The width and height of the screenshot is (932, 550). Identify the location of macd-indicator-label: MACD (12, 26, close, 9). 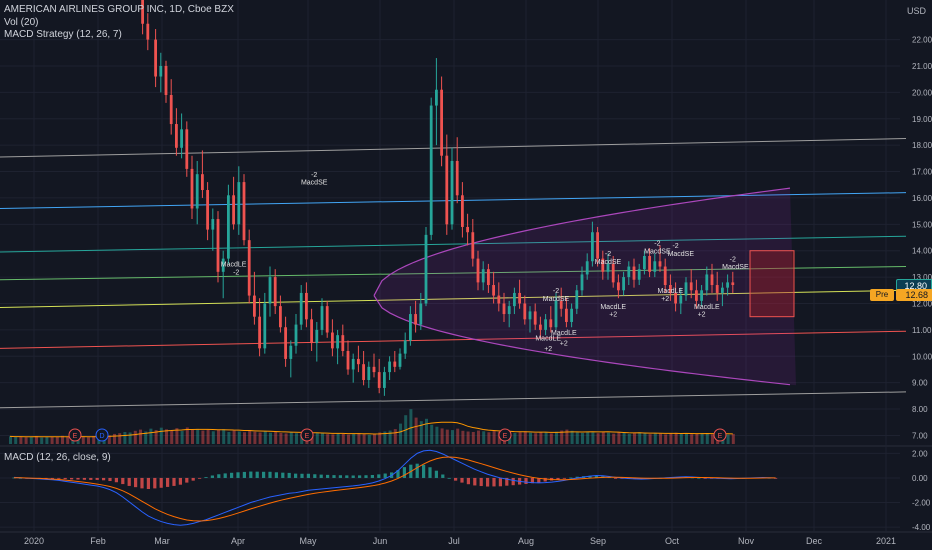
(57, 457).